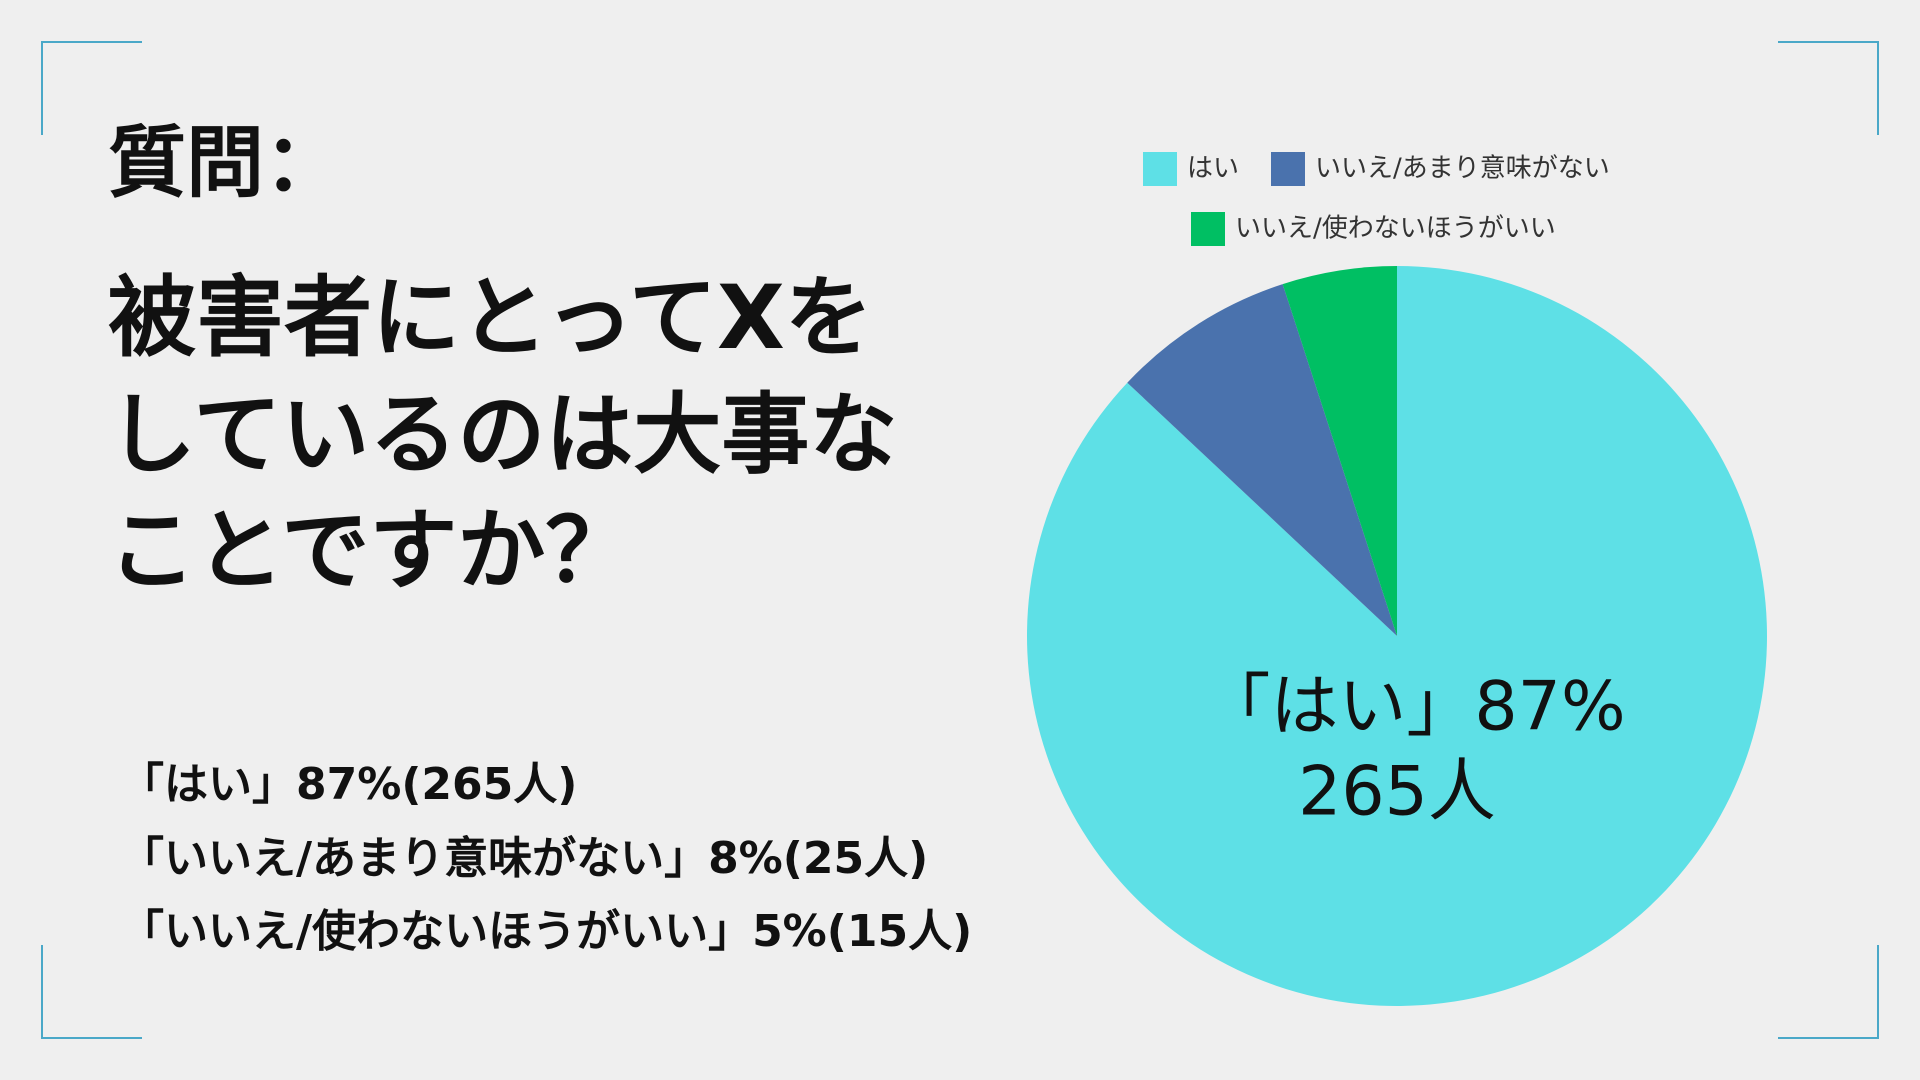 The height and width of the screenshot is (1080, 1920). What do you see at coordinates (1413, 707) in the screenshot?
I see `slice-label: 「はい」87%` at bounding box center [1413, 707].